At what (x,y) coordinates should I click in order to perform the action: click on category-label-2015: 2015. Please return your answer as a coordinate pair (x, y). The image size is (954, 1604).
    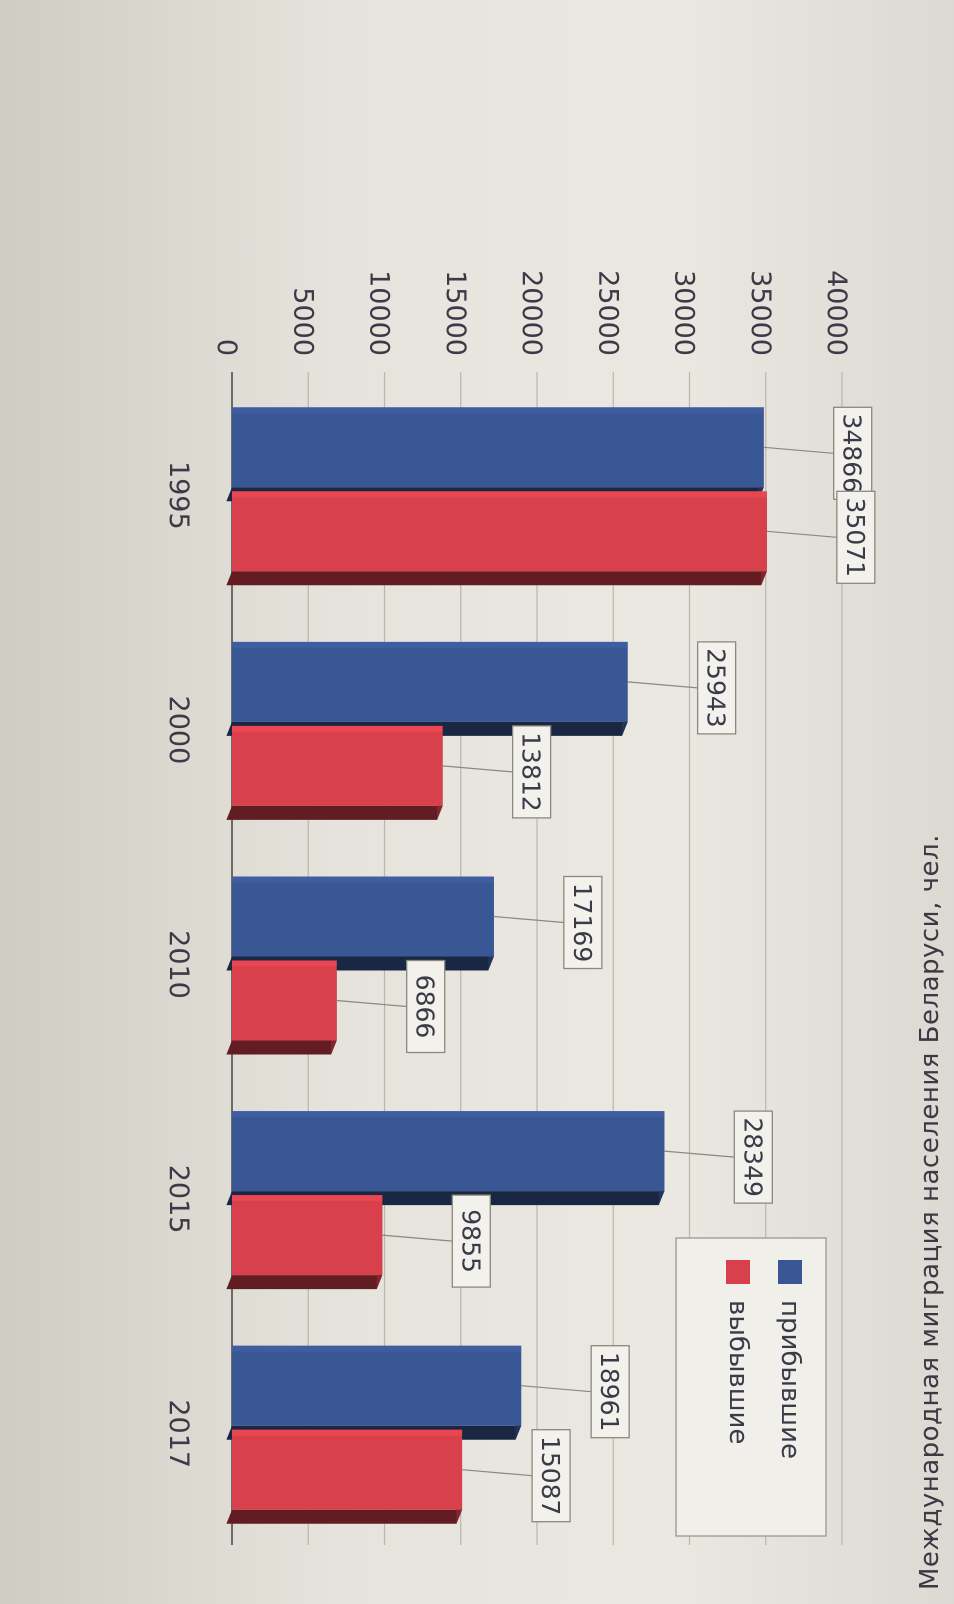
    Looking at the image, I should click on (178, 1199).